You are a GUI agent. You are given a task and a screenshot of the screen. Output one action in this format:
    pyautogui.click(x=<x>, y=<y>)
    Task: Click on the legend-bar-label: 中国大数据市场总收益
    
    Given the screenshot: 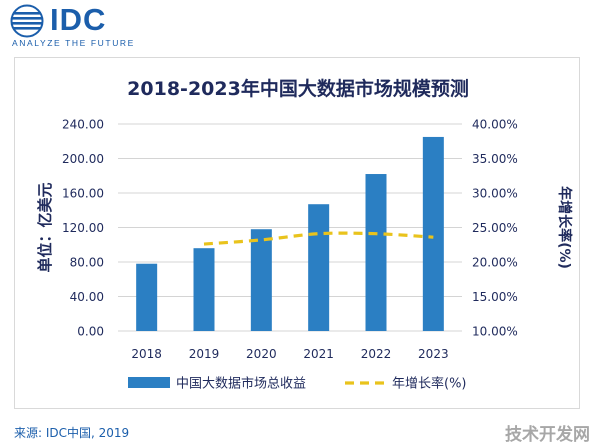 What is the action you would take?
    pyautogui.click(x=241, y=384)
    